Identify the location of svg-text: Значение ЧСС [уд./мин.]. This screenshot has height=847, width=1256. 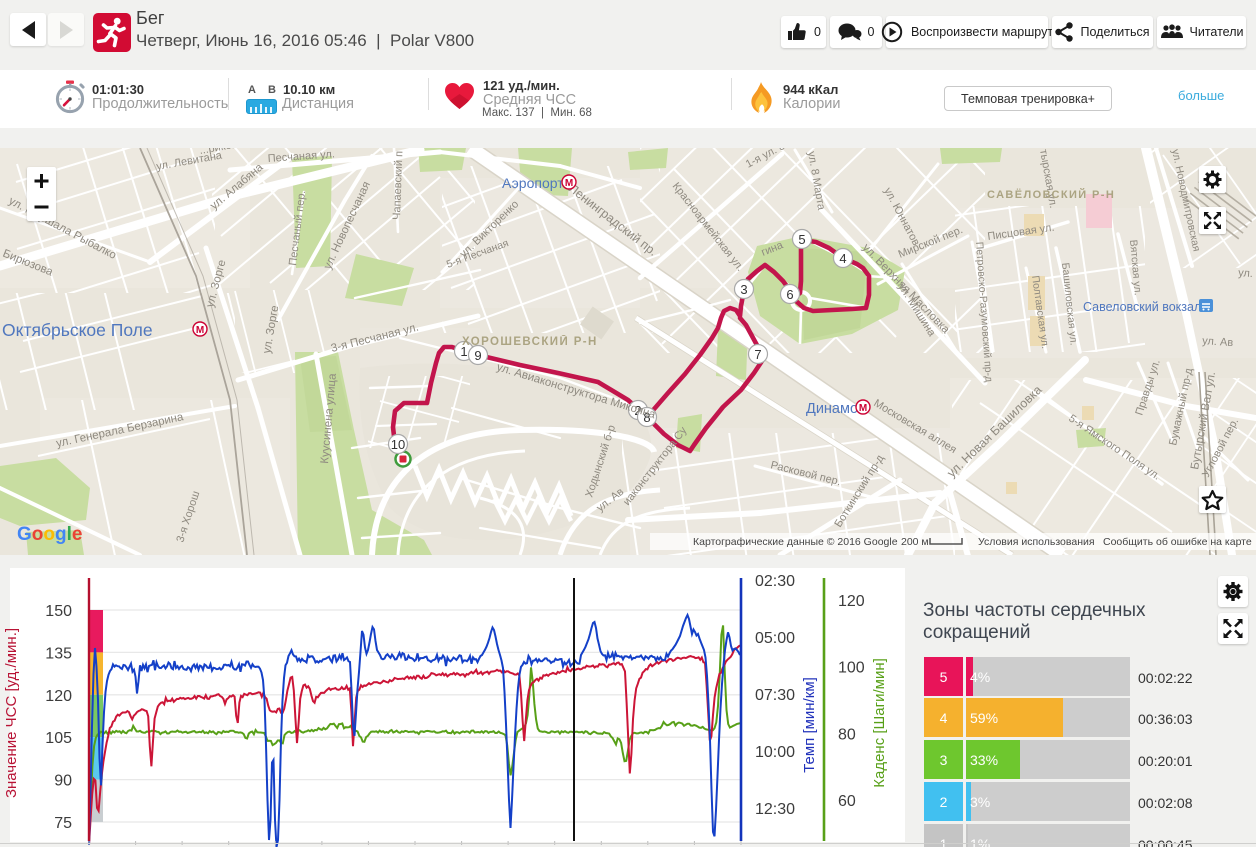
(11, 713).